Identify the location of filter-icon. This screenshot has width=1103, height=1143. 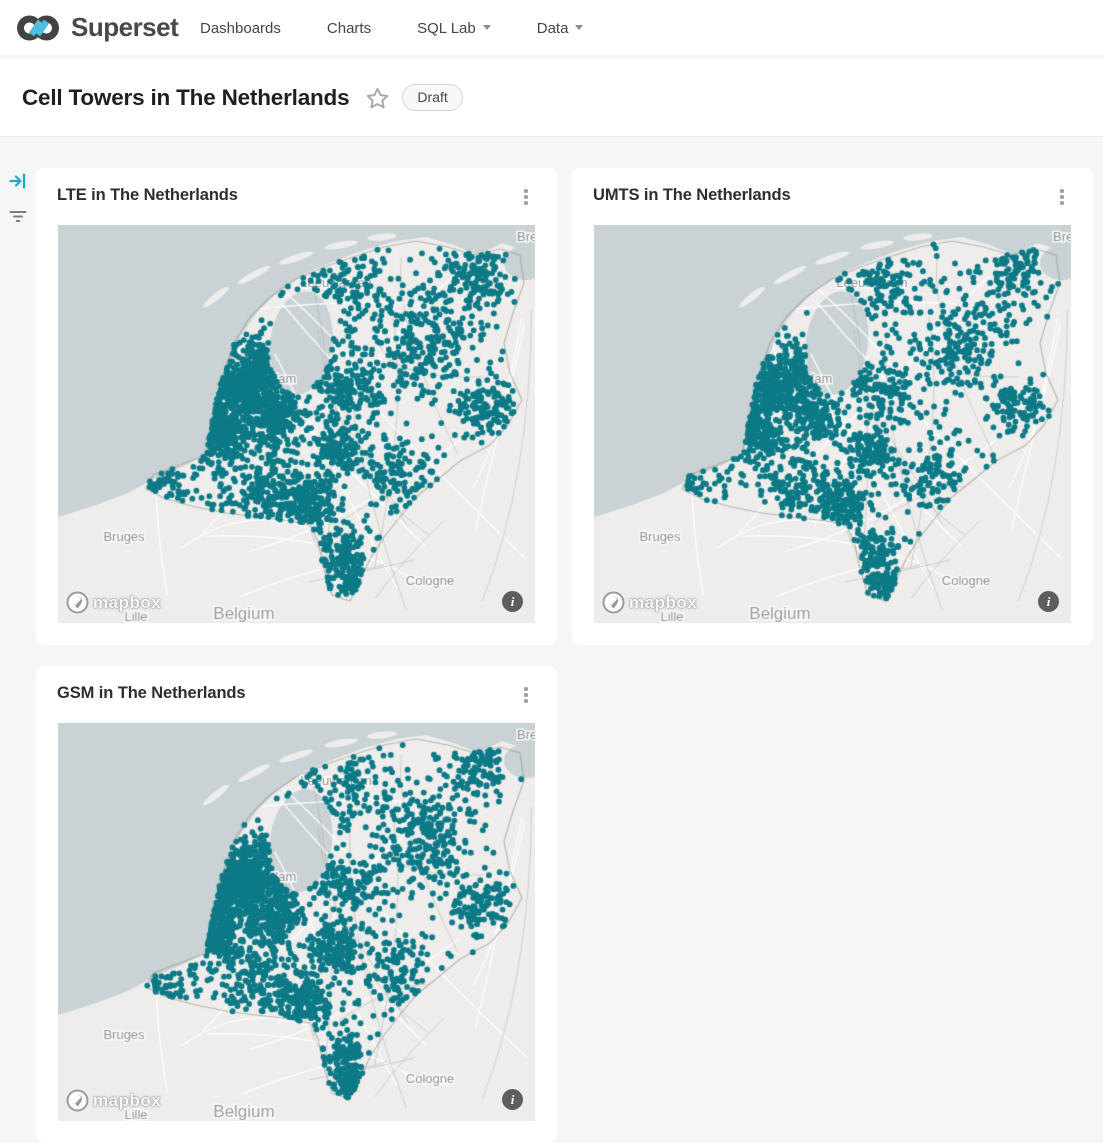
(18, 216).